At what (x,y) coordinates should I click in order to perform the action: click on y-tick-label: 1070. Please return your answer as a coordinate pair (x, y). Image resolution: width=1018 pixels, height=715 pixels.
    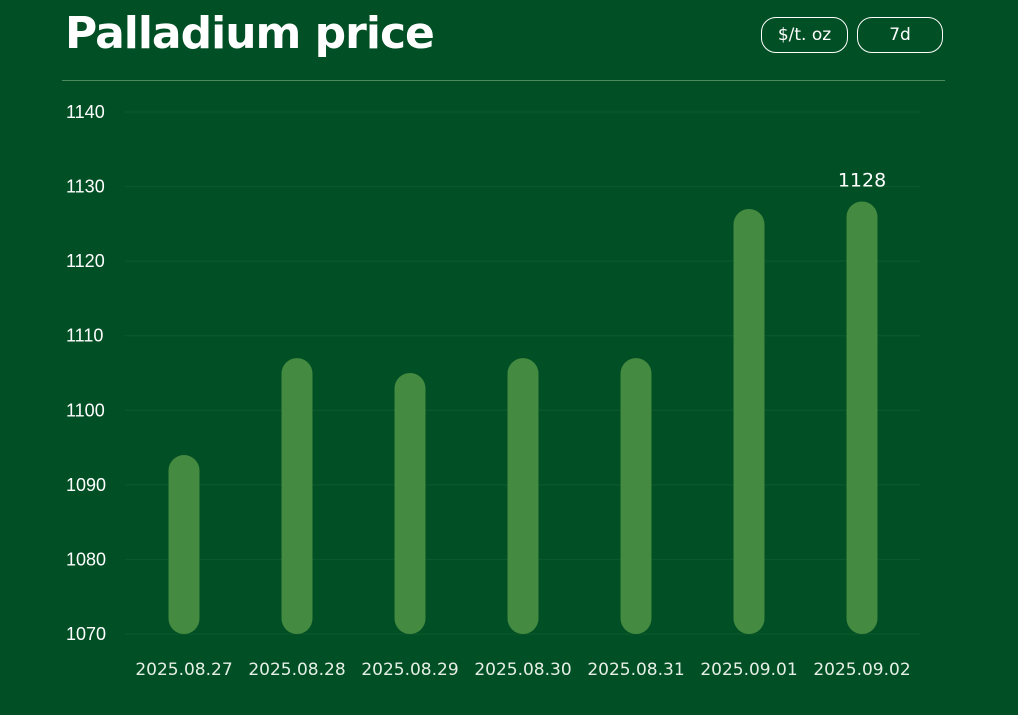
    Looking at the image, I should click on (86, 634).